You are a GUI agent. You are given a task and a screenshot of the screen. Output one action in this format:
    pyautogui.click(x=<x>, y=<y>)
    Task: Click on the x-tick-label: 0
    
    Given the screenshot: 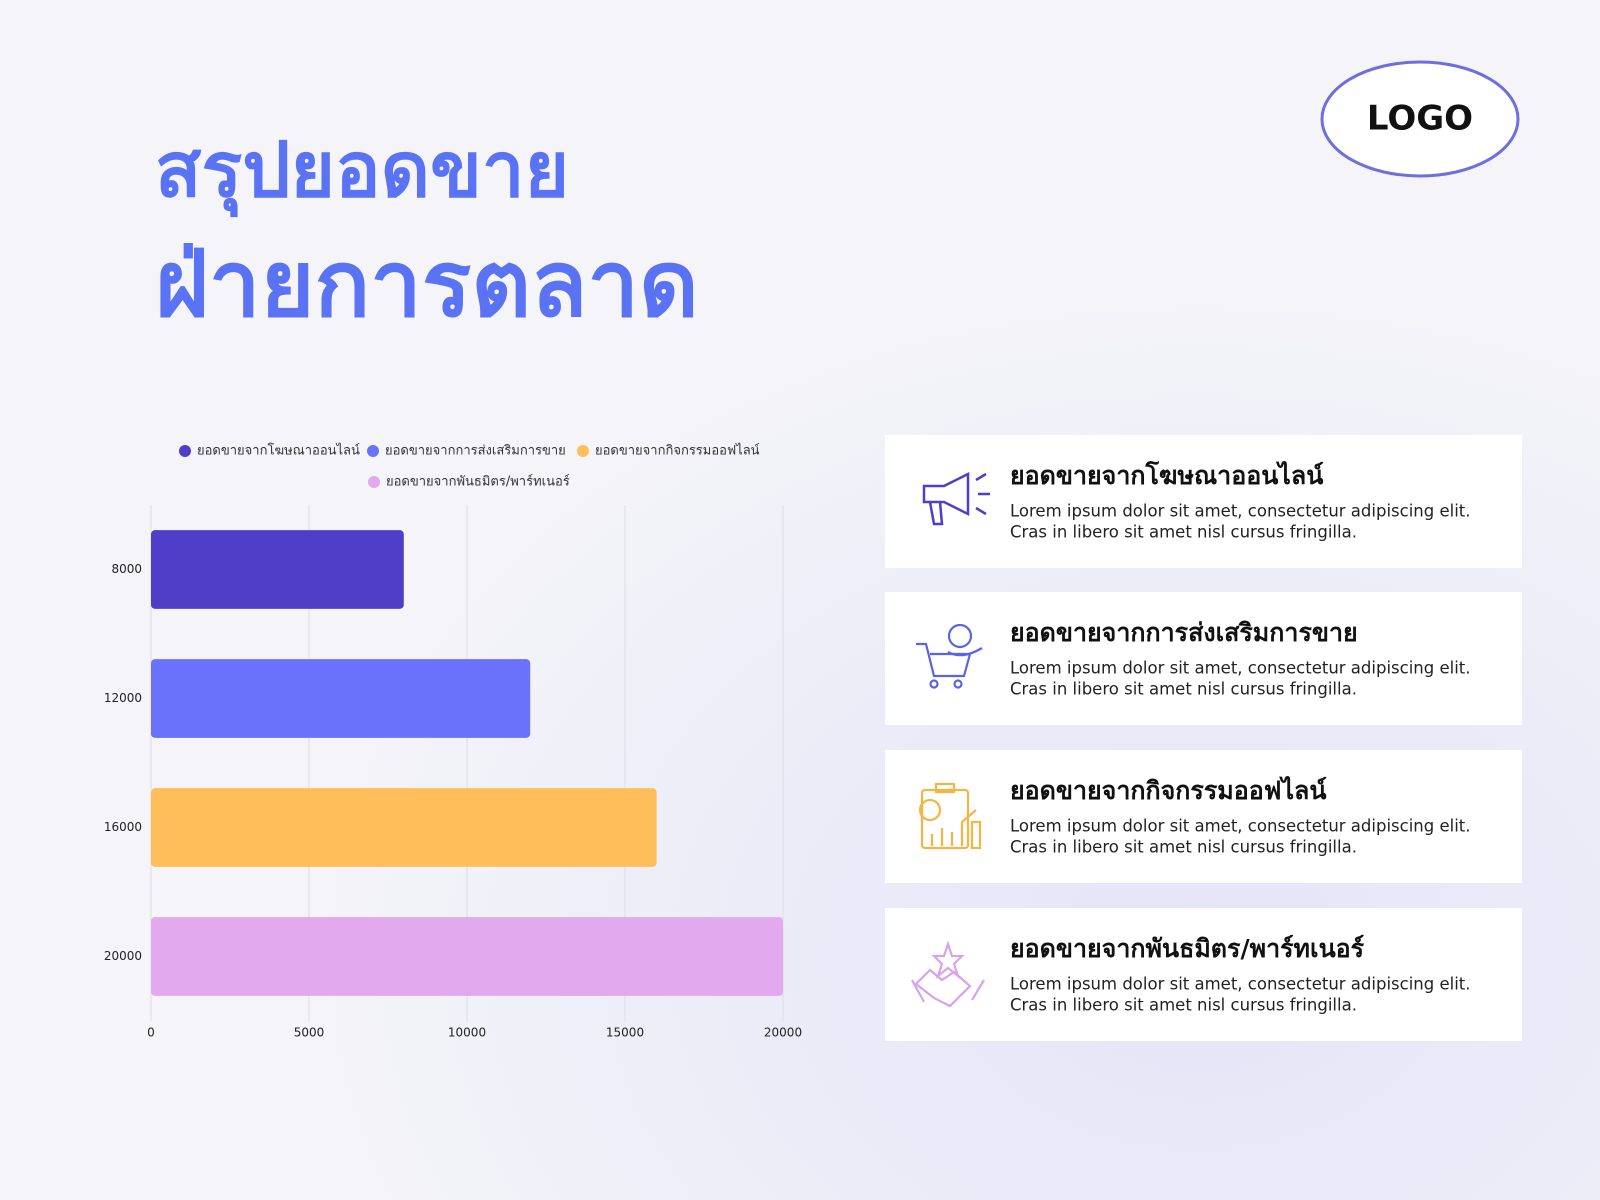 What is the action you would take?
    pyautogui.click(x=151, y=1033)
    